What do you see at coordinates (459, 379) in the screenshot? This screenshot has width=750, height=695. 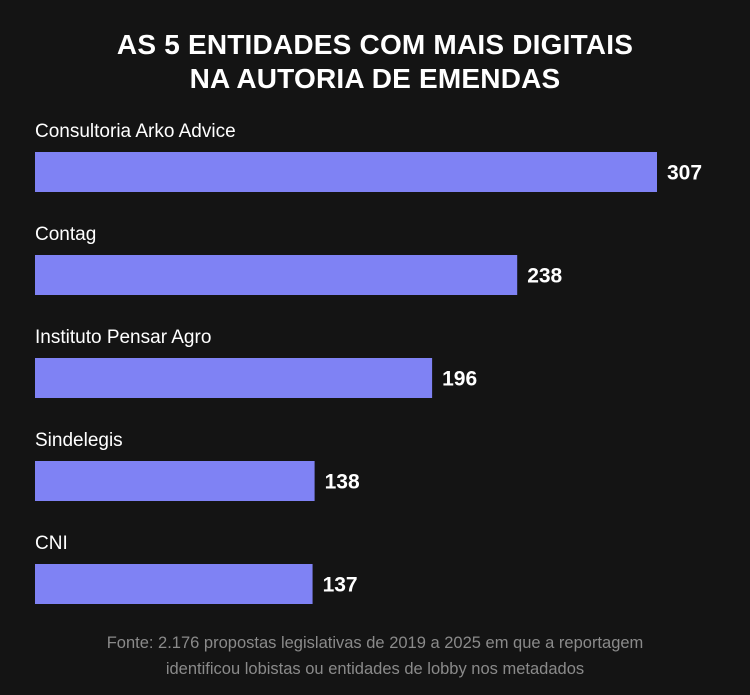 I see `value-label: 196` at bounding box center [459, 379].